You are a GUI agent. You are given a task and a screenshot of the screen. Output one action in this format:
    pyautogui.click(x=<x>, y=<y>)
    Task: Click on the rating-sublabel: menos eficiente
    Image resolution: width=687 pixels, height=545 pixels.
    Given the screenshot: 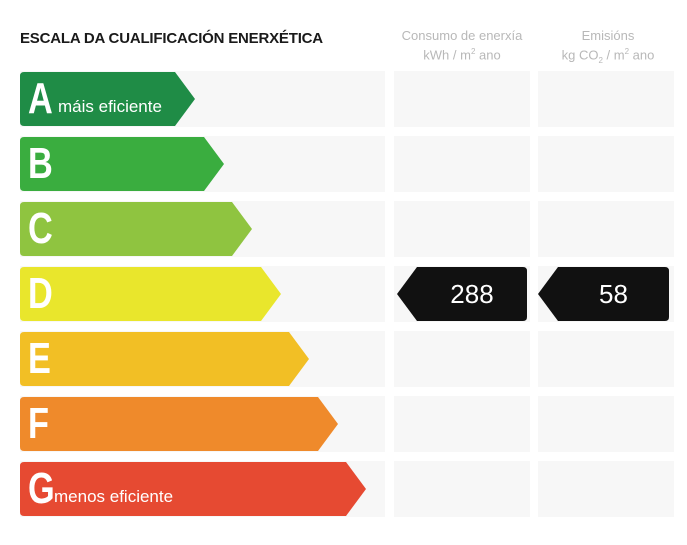 What is the action you would take?
    pyautogui.click(x=114, y=496)
    